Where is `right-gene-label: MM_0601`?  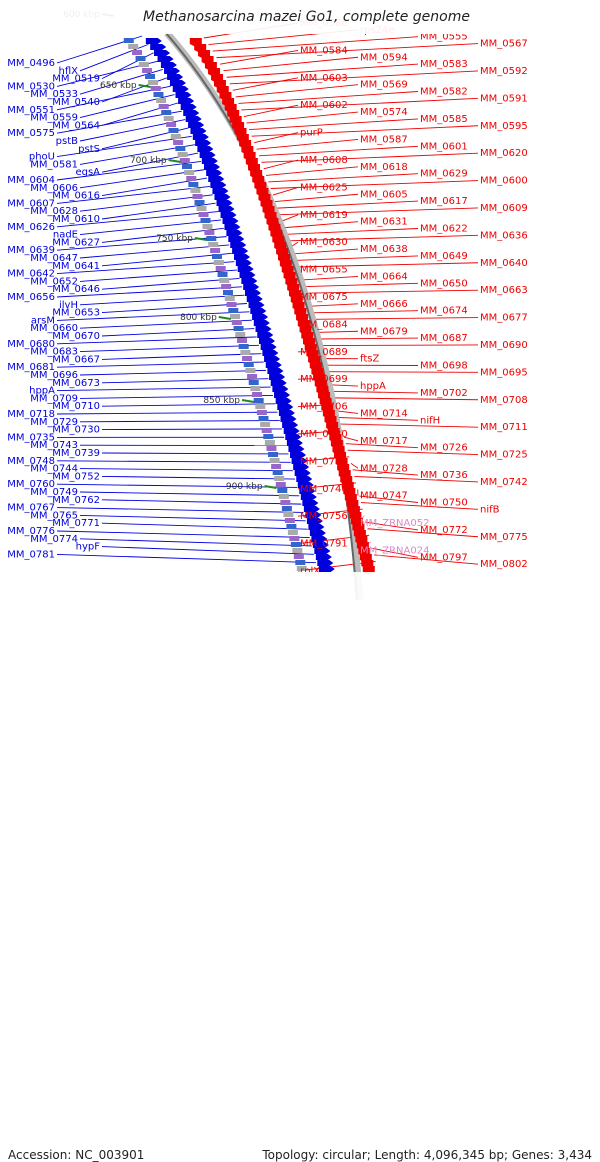
right-gene-label: MM_0601 is located at coordinates (444, 146).